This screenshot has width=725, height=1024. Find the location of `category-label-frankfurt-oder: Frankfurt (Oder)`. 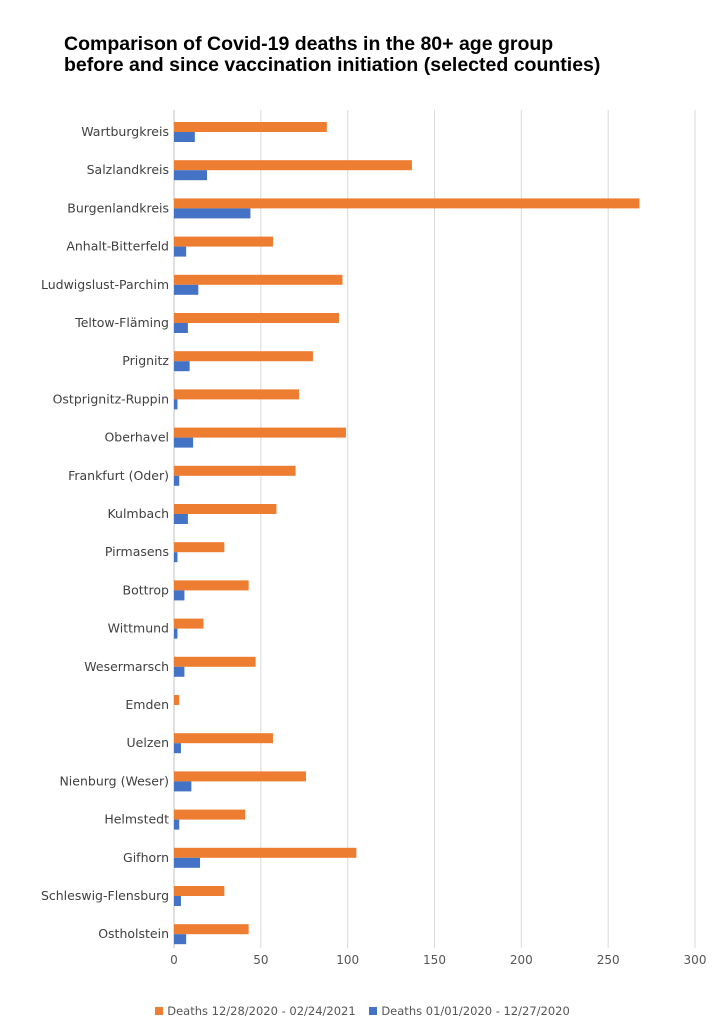

category-label-frankfurt-oder: Frankfurt (Oder) is located at coordinates (118, 475).